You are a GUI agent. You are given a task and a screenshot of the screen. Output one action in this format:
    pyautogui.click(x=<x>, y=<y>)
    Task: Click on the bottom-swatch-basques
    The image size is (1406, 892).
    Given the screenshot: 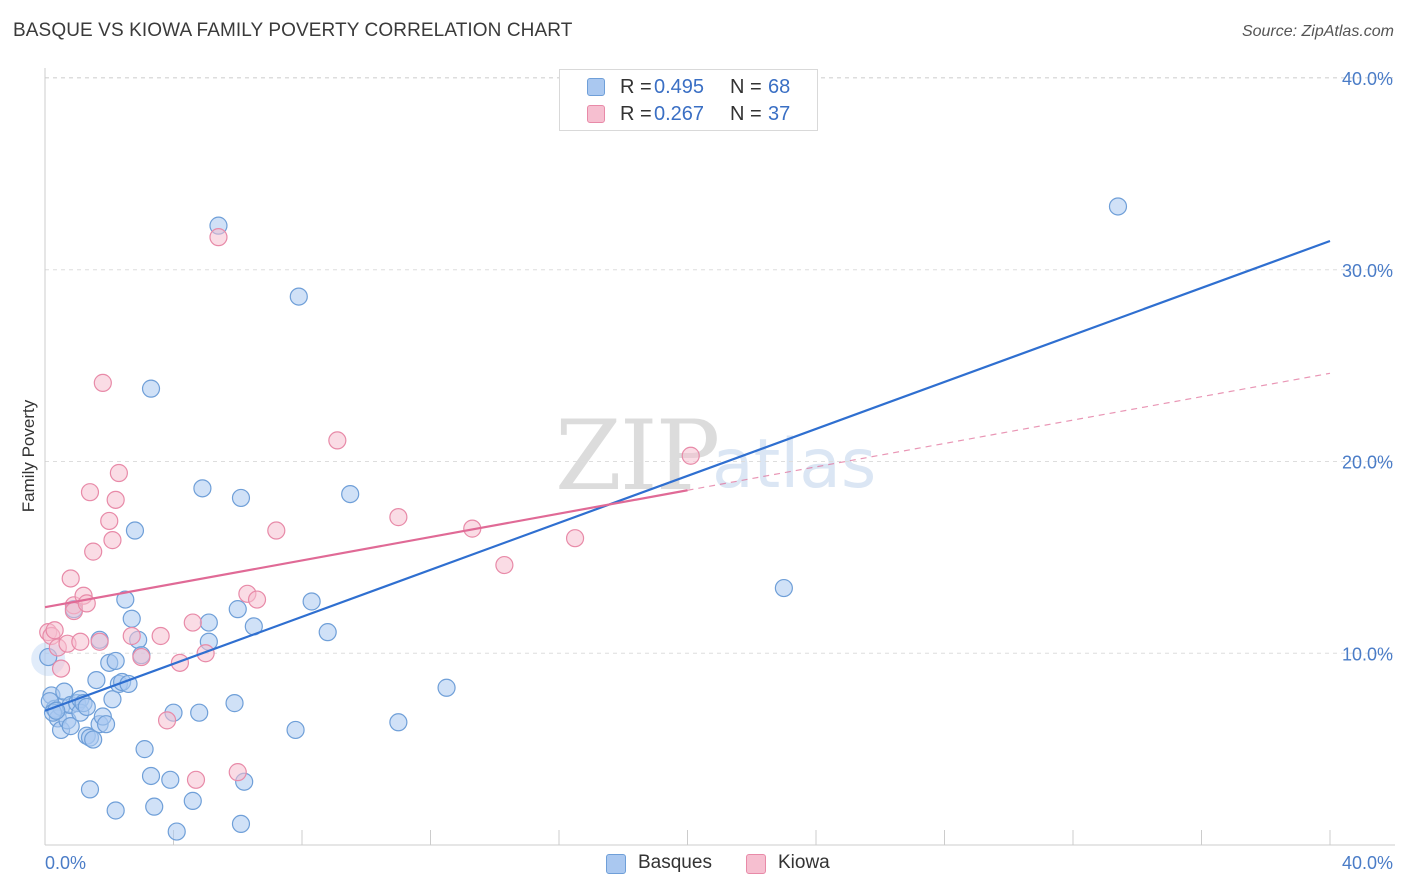 What is the action you would take?
    pyautogui.click(x=616, y=864)
    